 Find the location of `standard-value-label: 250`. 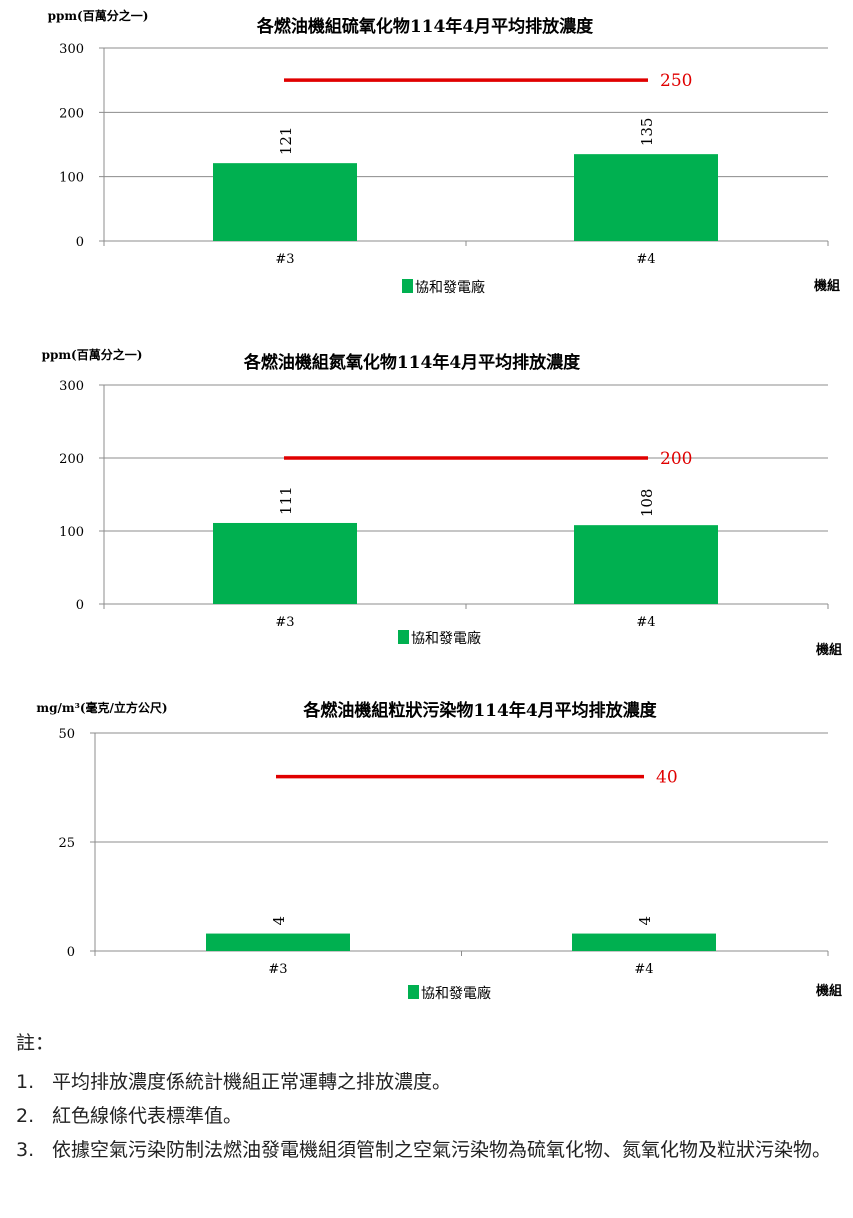

standard-value-label: 250 is located at coordinates (676, 81).